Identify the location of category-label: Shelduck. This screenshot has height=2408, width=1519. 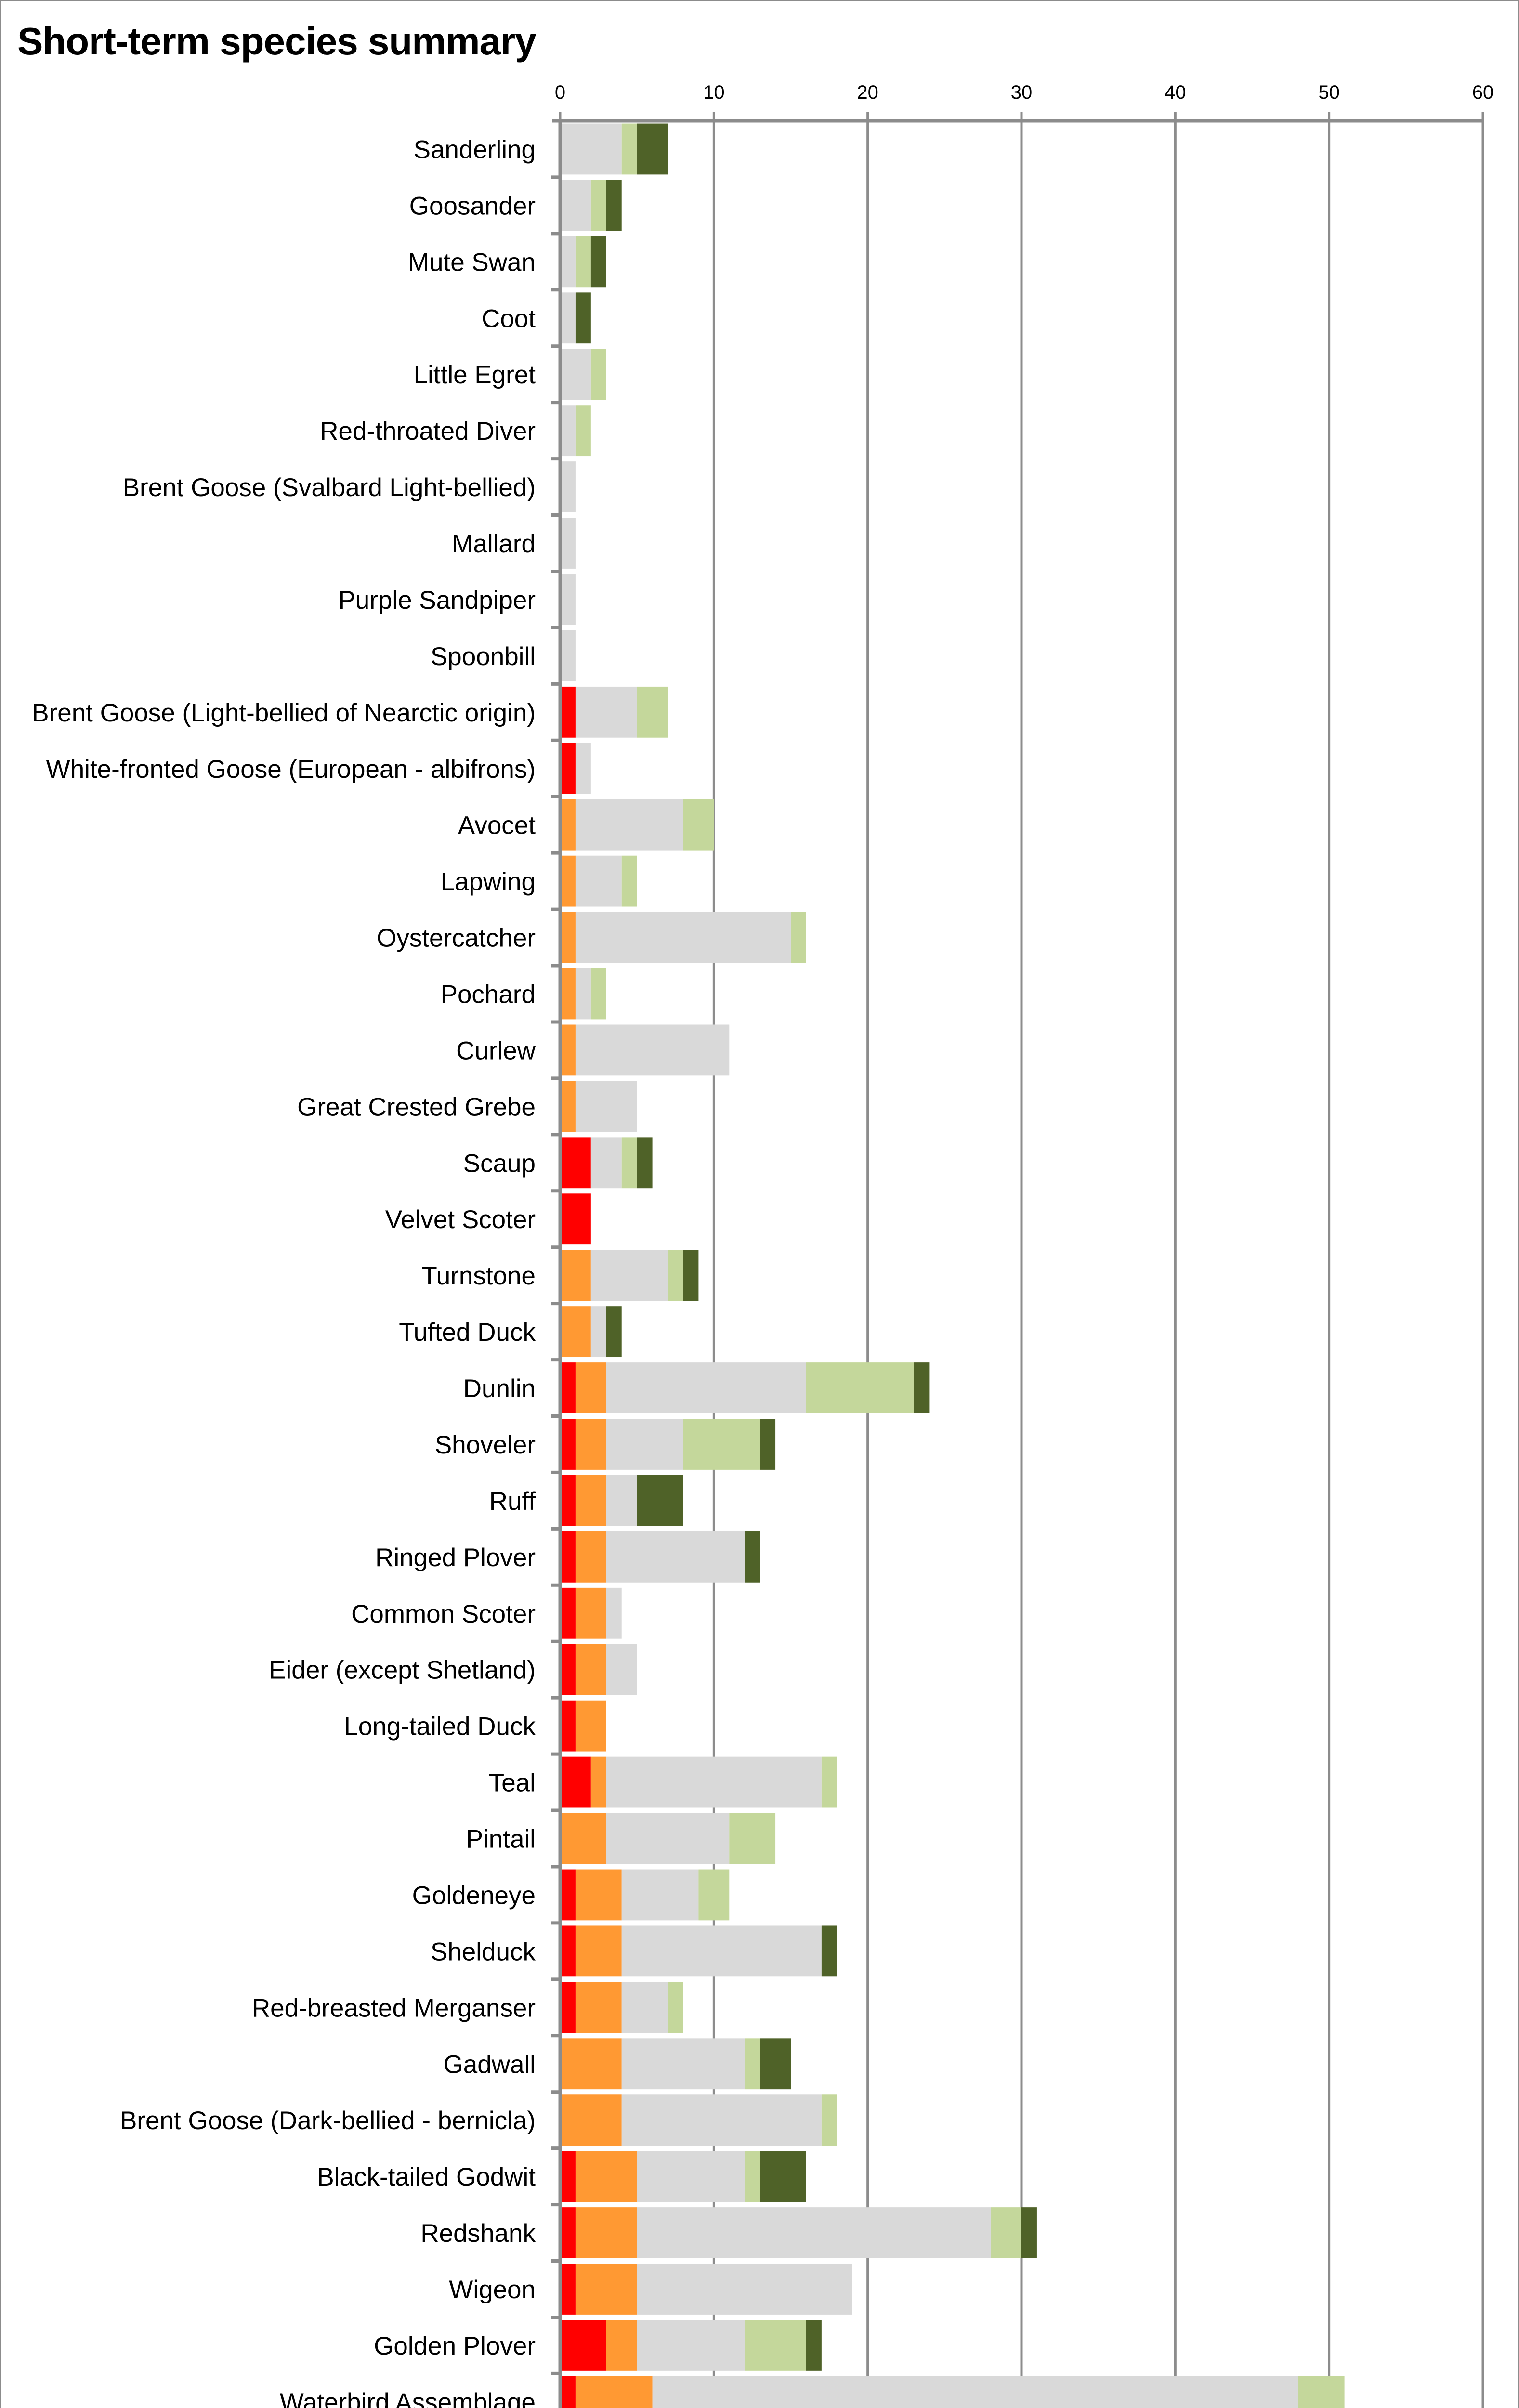
(483, 1951).